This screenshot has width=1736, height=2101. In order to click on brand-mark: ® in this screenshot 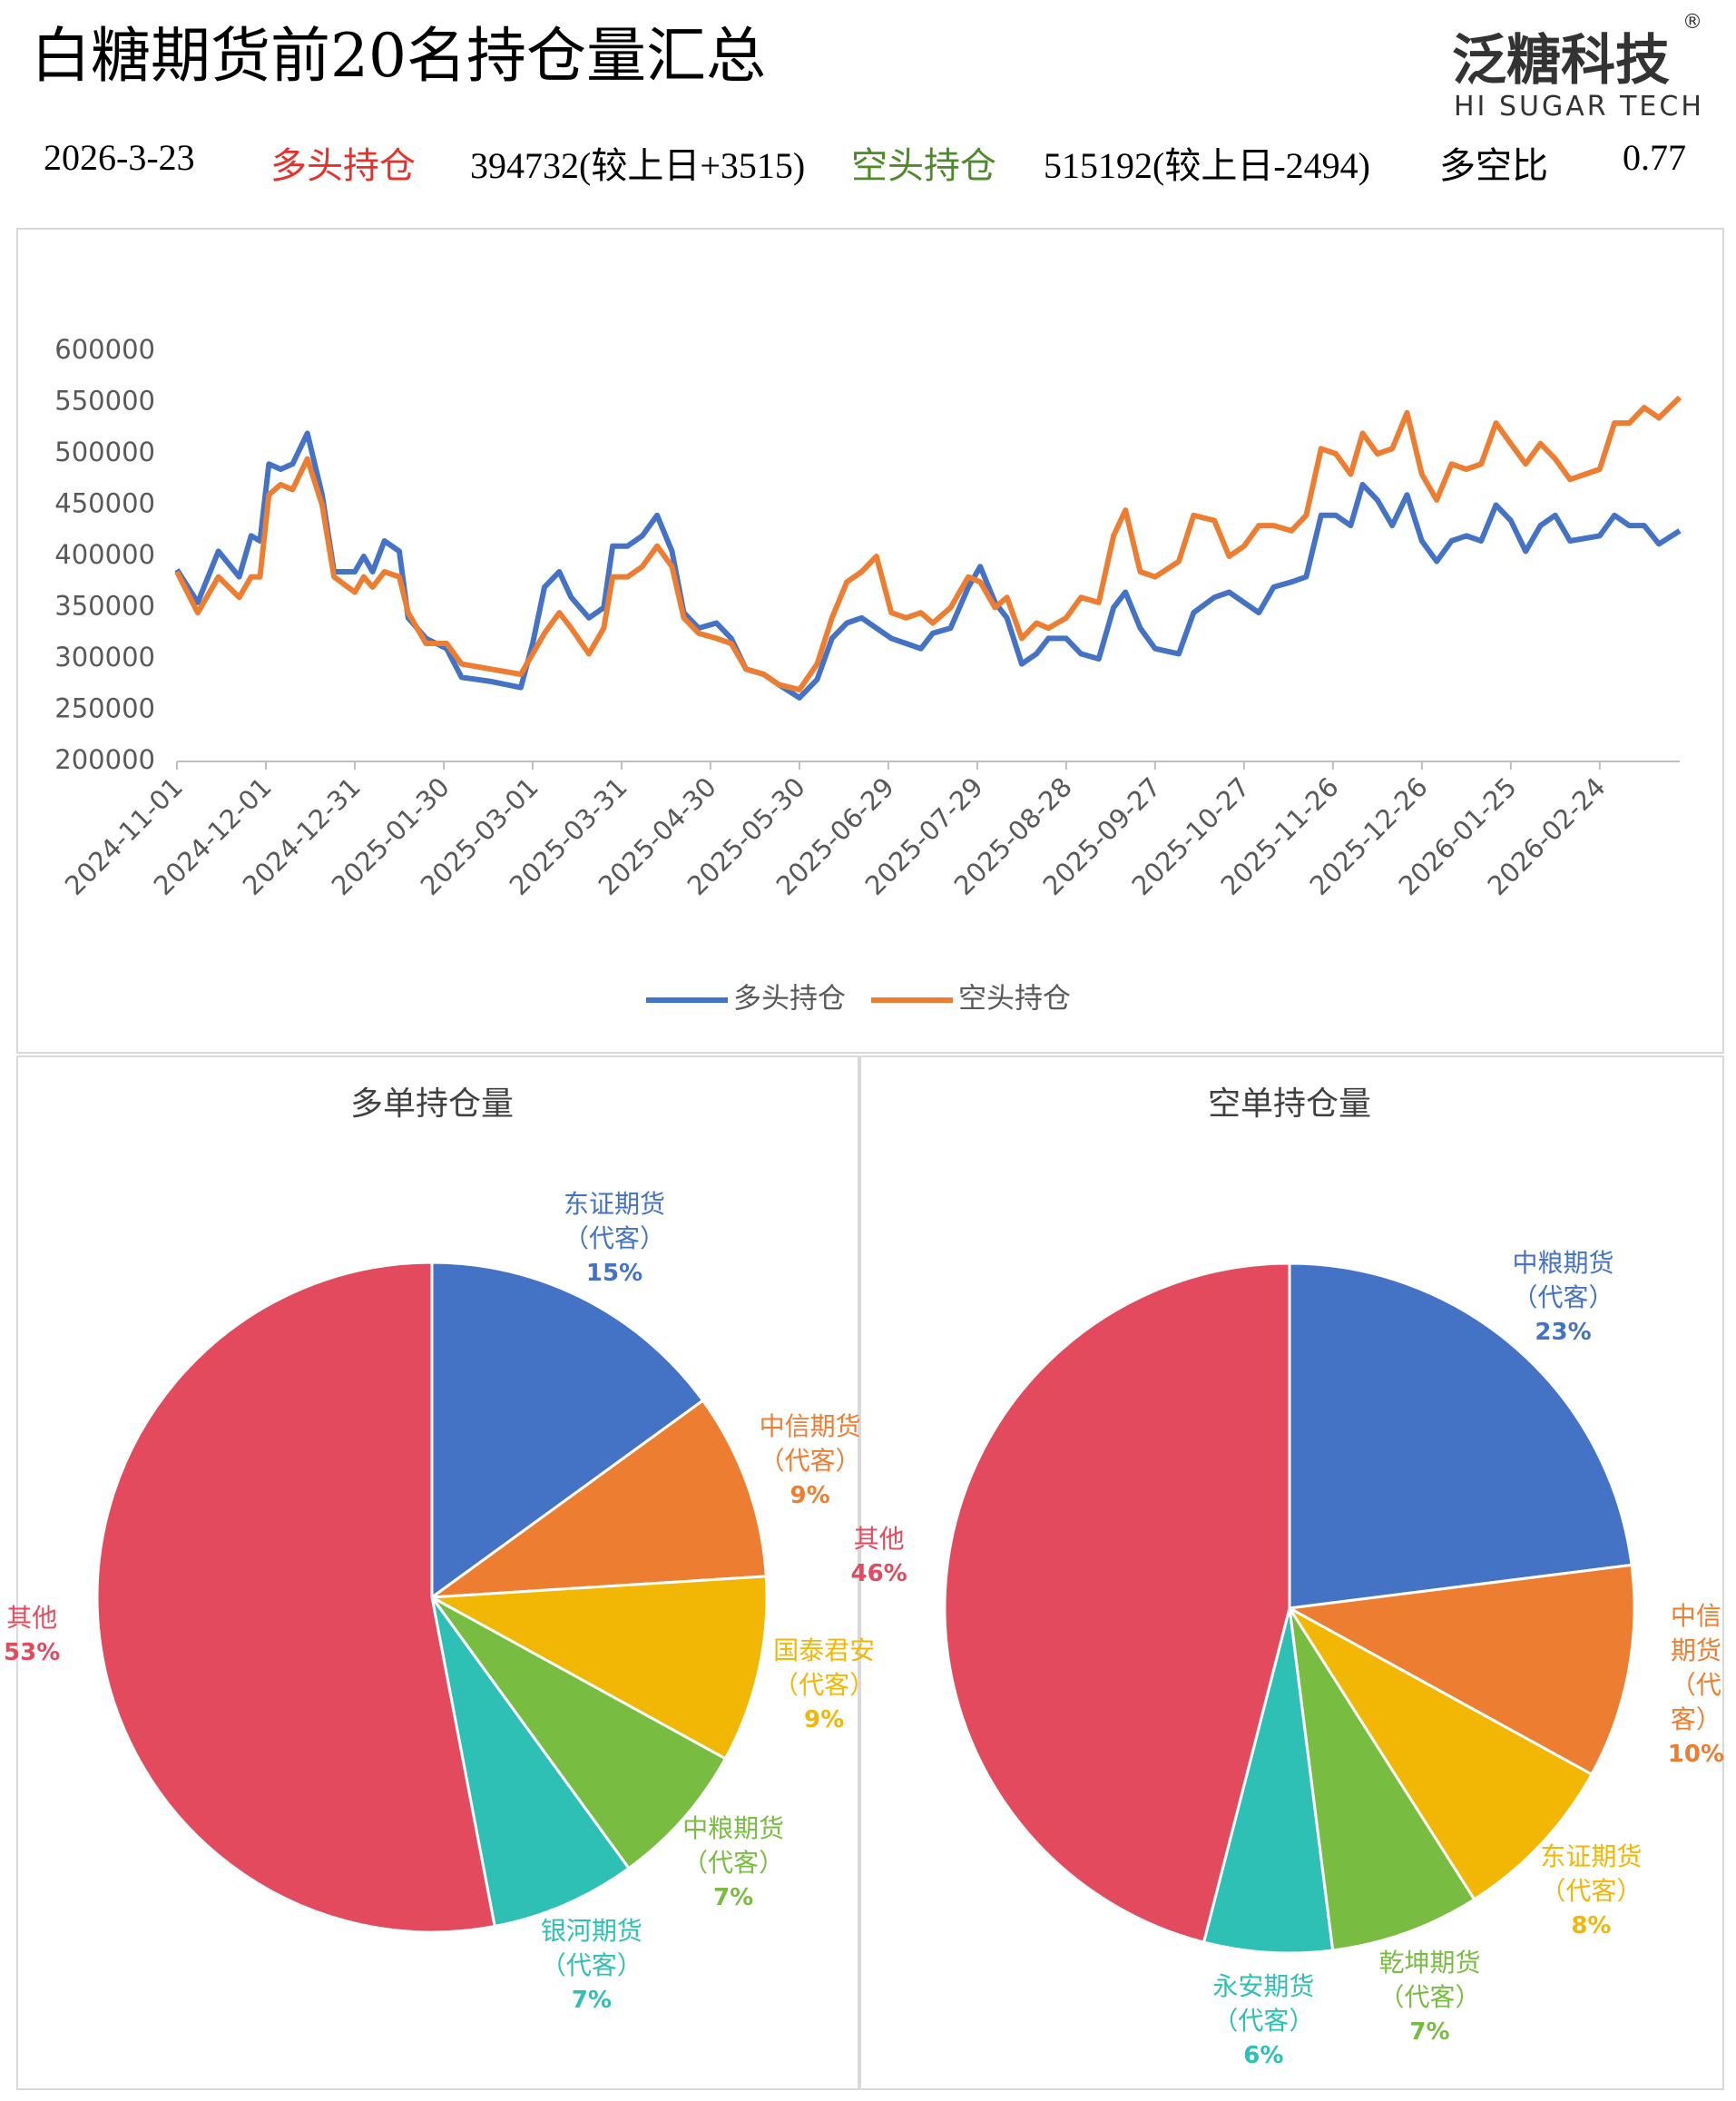, I will do `click(1692, 22)`.